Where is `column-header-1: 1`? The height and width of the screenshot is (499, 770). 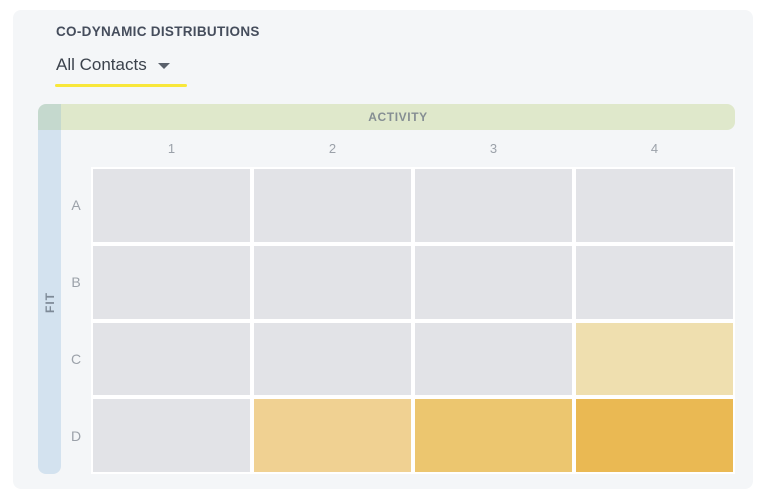
column-header-1: 1 is located at coordinates (171, 148).